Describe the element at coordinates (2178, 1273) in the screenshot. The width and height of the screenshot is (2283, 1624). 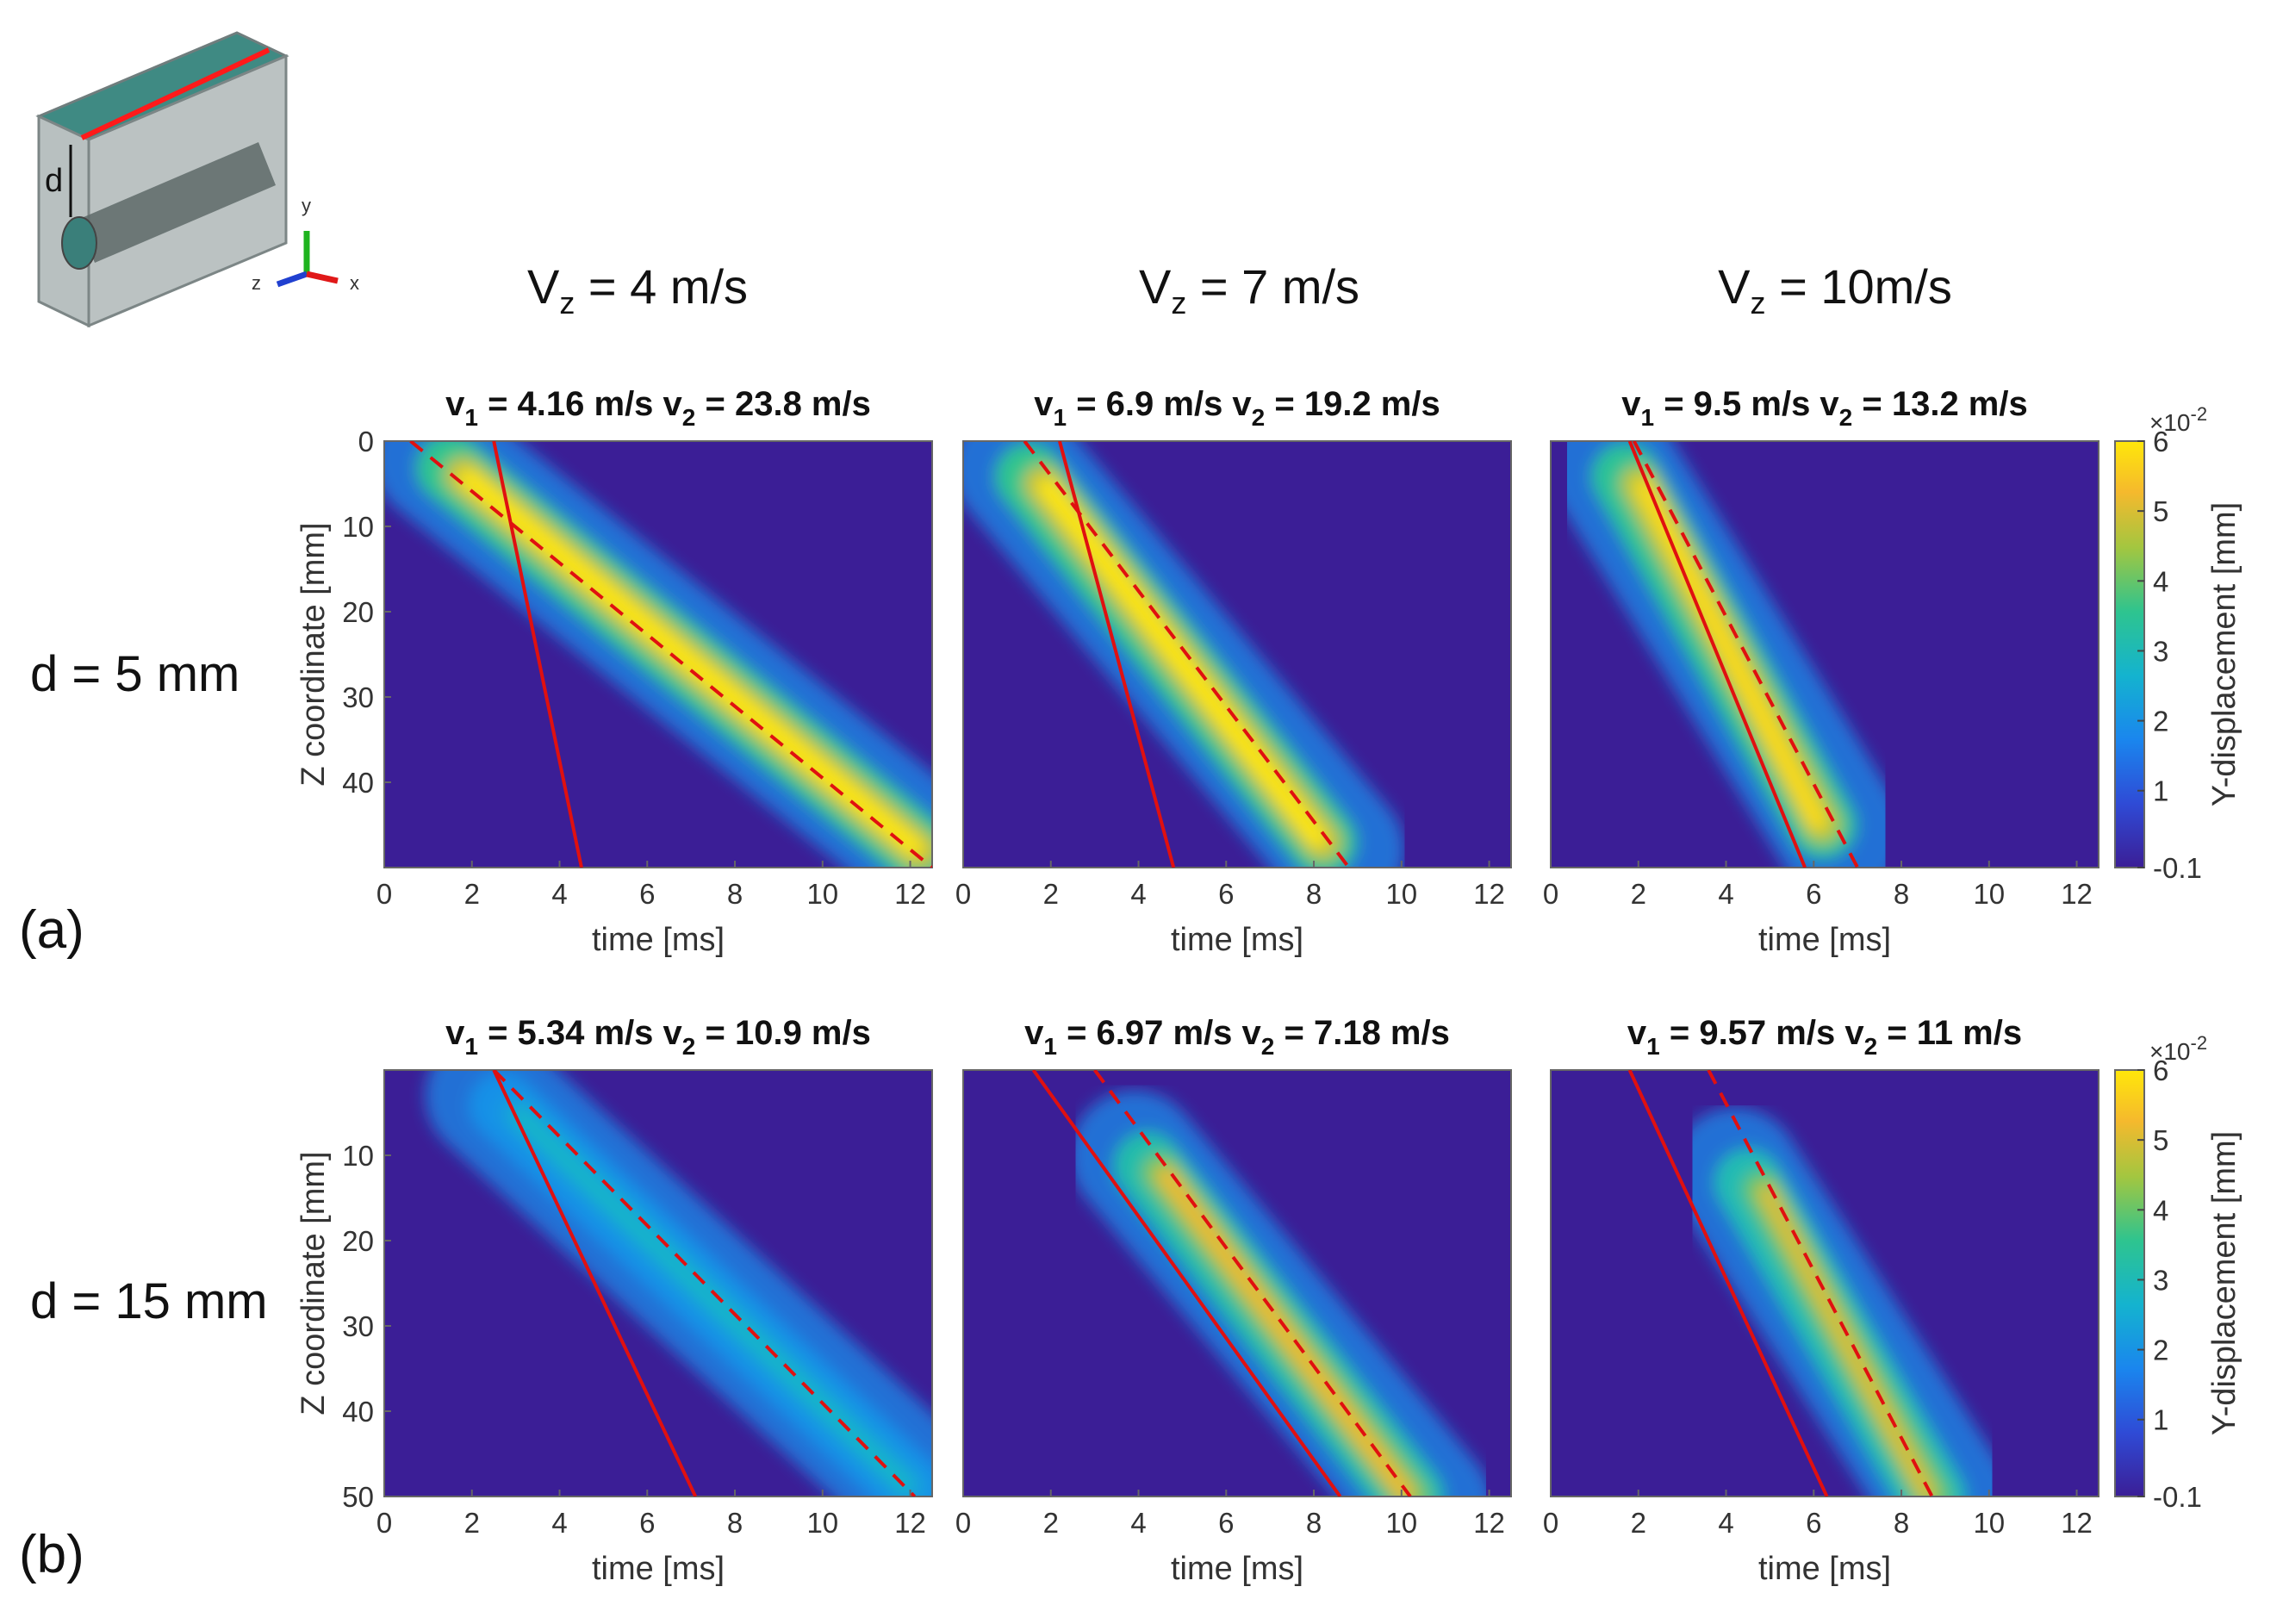
I see `colorbar-b: 6 5 4 3 2 1 -0.1 ×10⁻² Y-displacement [mm]` at that location.